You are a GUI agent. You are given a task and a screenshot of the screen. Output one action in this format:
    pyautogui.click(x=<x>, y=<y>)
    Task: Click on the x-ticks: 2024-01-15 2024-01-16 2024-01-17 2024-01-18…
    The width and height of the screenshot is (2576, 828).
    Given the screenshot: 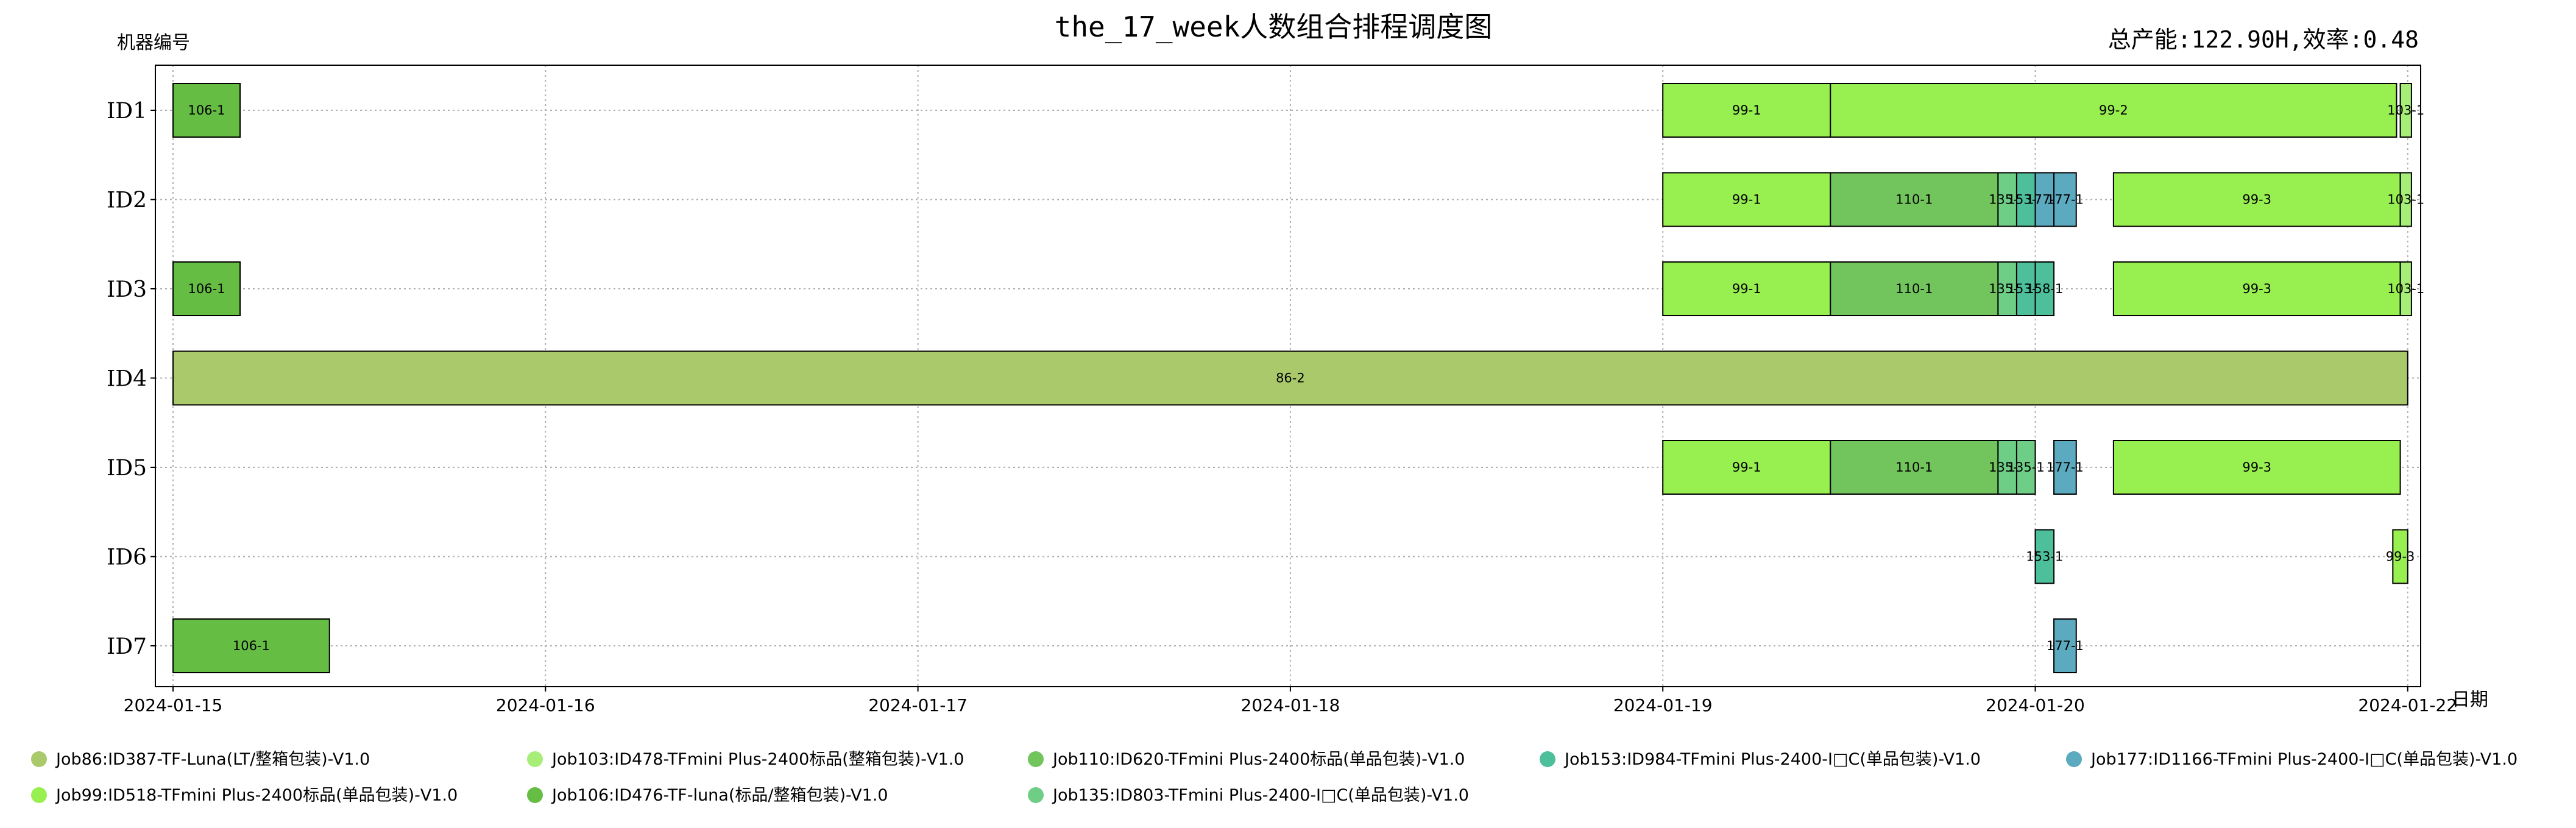 What is the action you would take?
    pyautogui.click(x=1290, y=701)
    